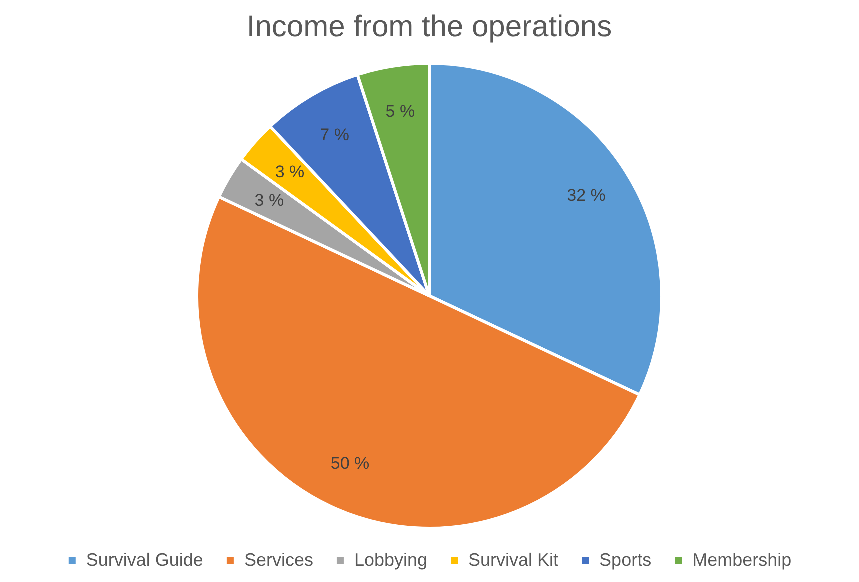 This screenshot has height=582, width=859. What do you see at coordinates (335, 135) in the screenshot?
I see `data-label: 7 %` at bounding box center [335, 135].